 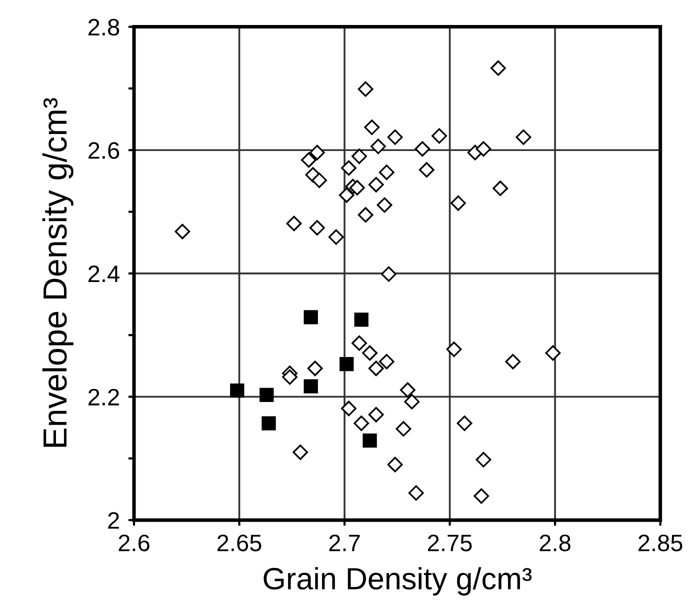 What do you see at coordinates (555, 543) in the screenshot?
I see `x-tick-label: 2.8` at bounding box center [555, 543].